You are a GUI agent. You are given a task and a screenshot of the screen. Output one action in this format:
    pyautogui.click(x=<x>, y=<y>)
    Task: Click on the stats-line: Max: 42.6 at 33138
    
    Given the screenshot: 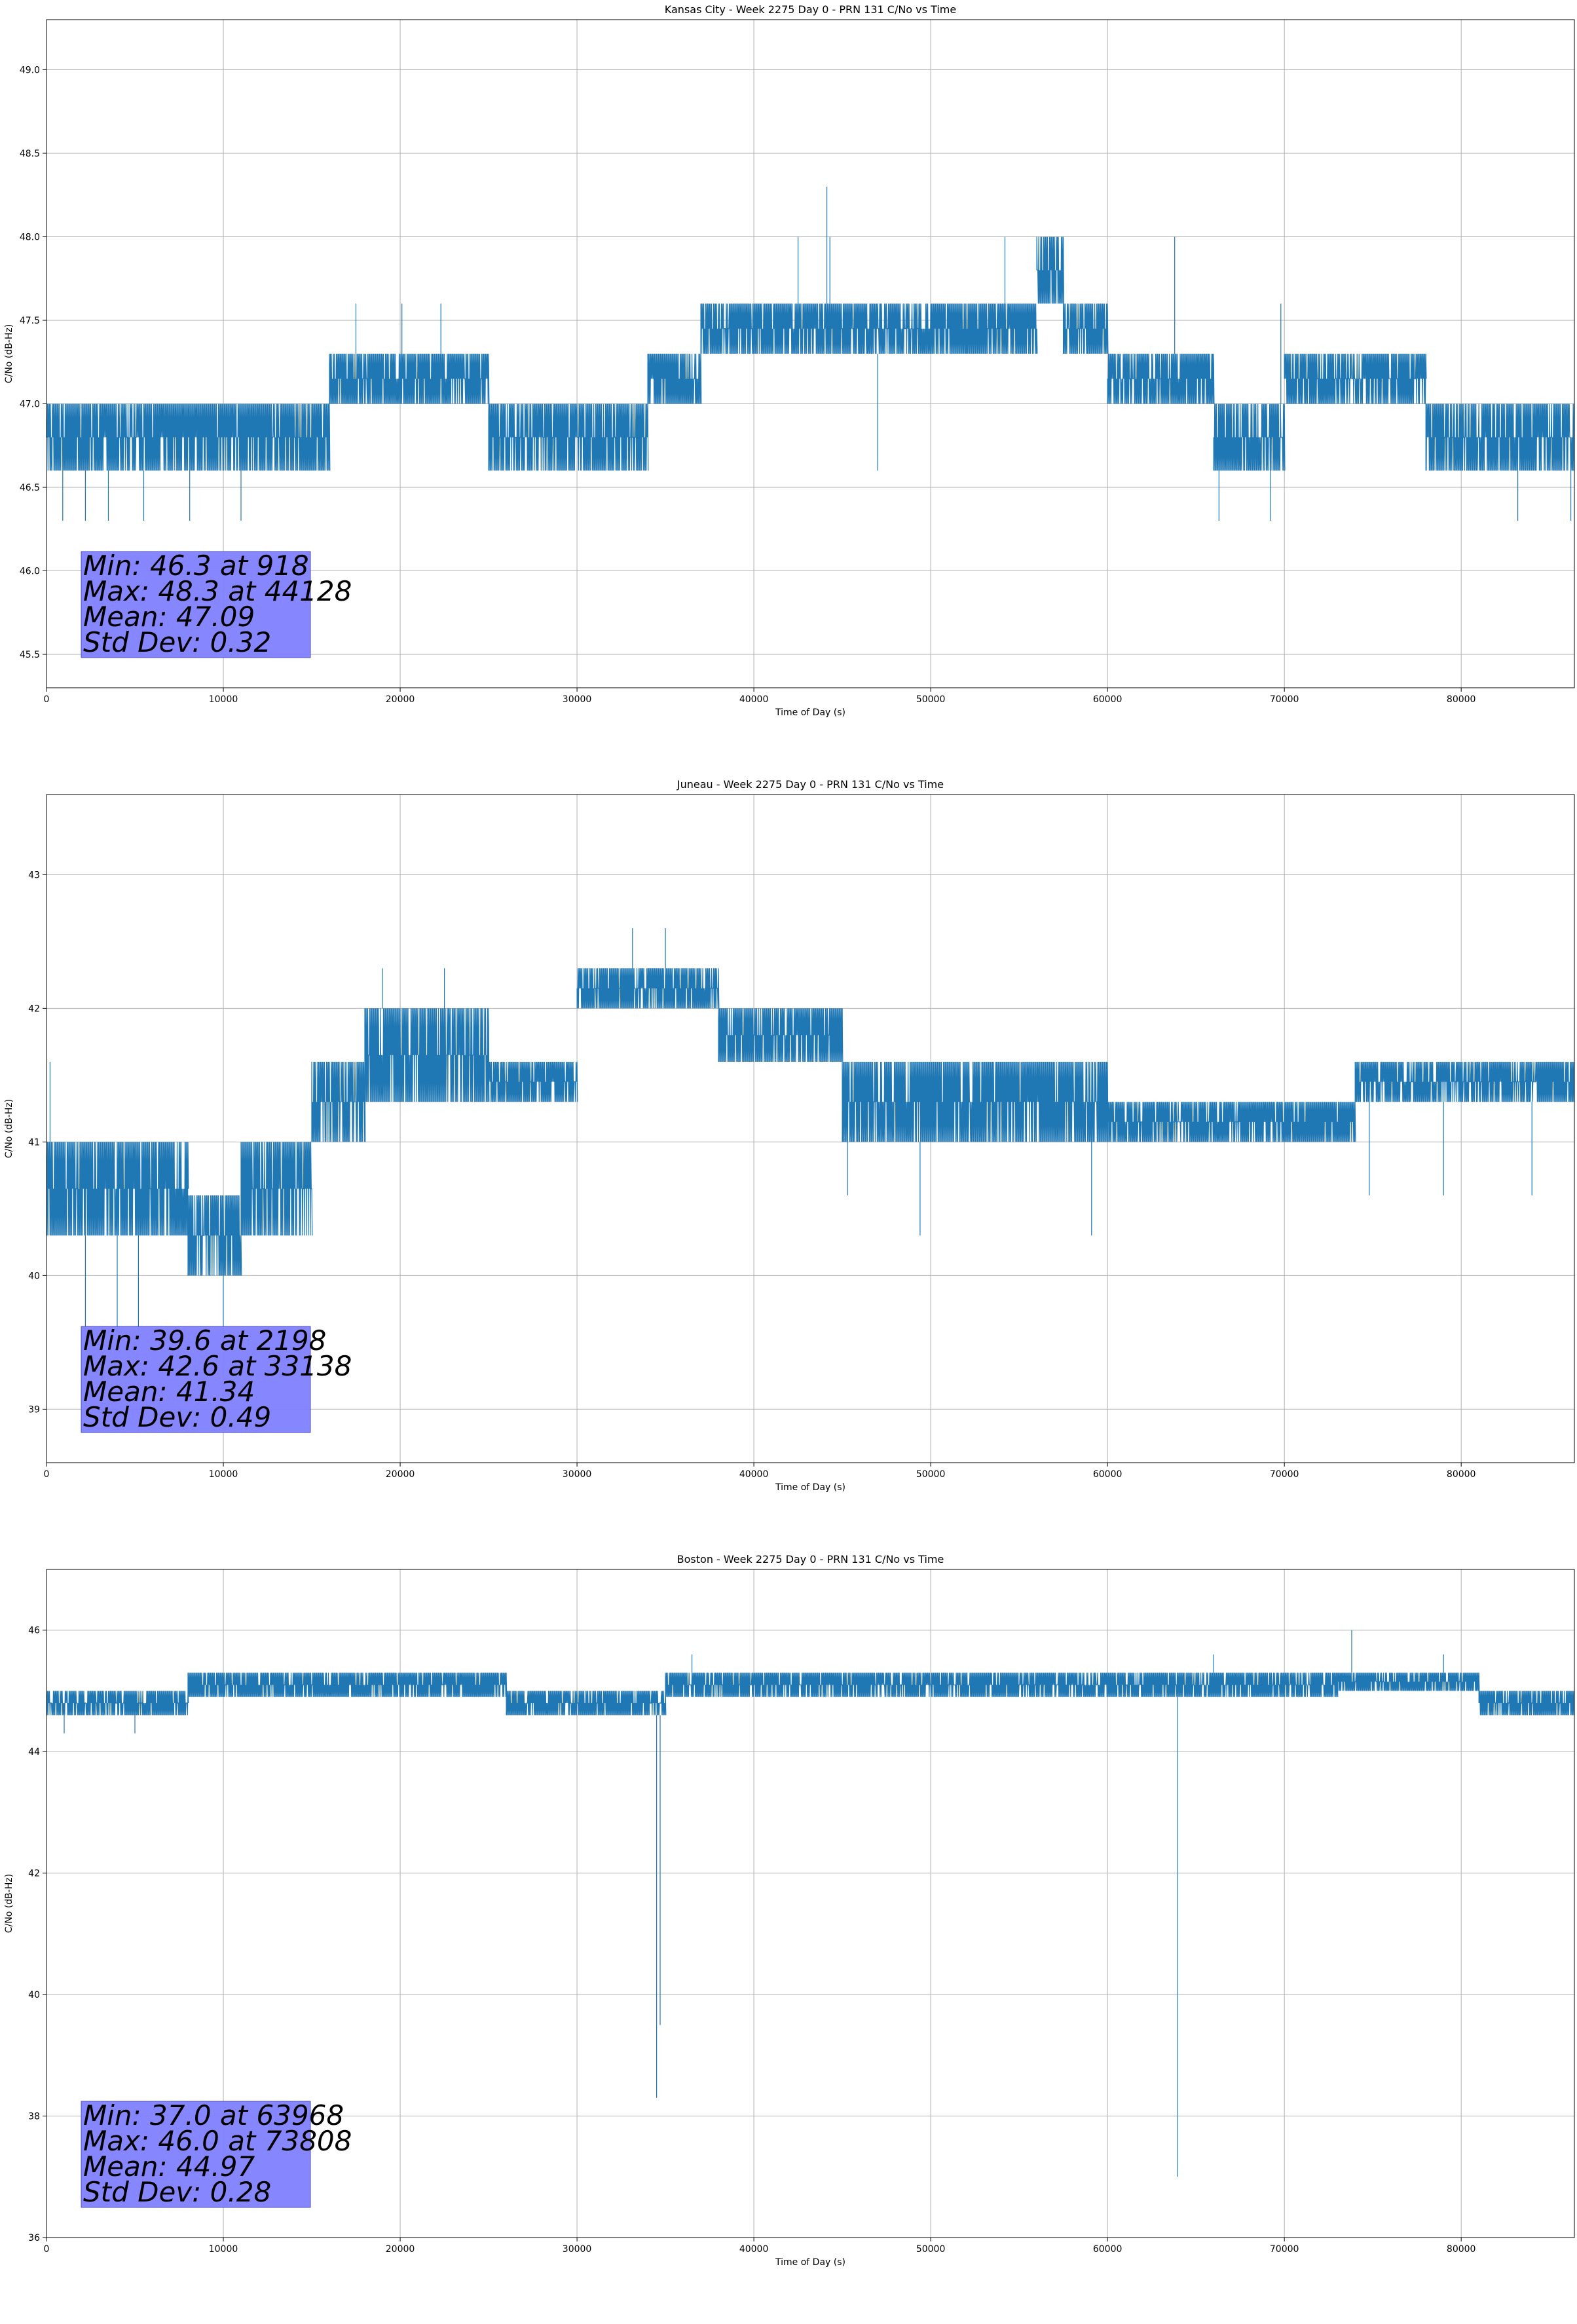 What is the action you would take?
    pyautogui.click(x=217, y=1366)
    